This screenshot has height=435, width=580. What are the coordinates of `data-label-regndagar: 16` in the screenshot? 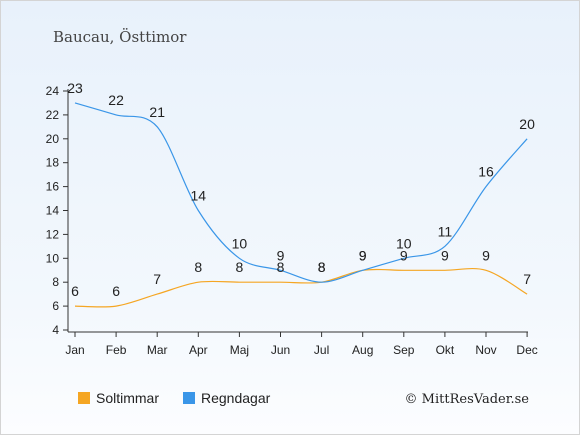 It's located at (486, 172).